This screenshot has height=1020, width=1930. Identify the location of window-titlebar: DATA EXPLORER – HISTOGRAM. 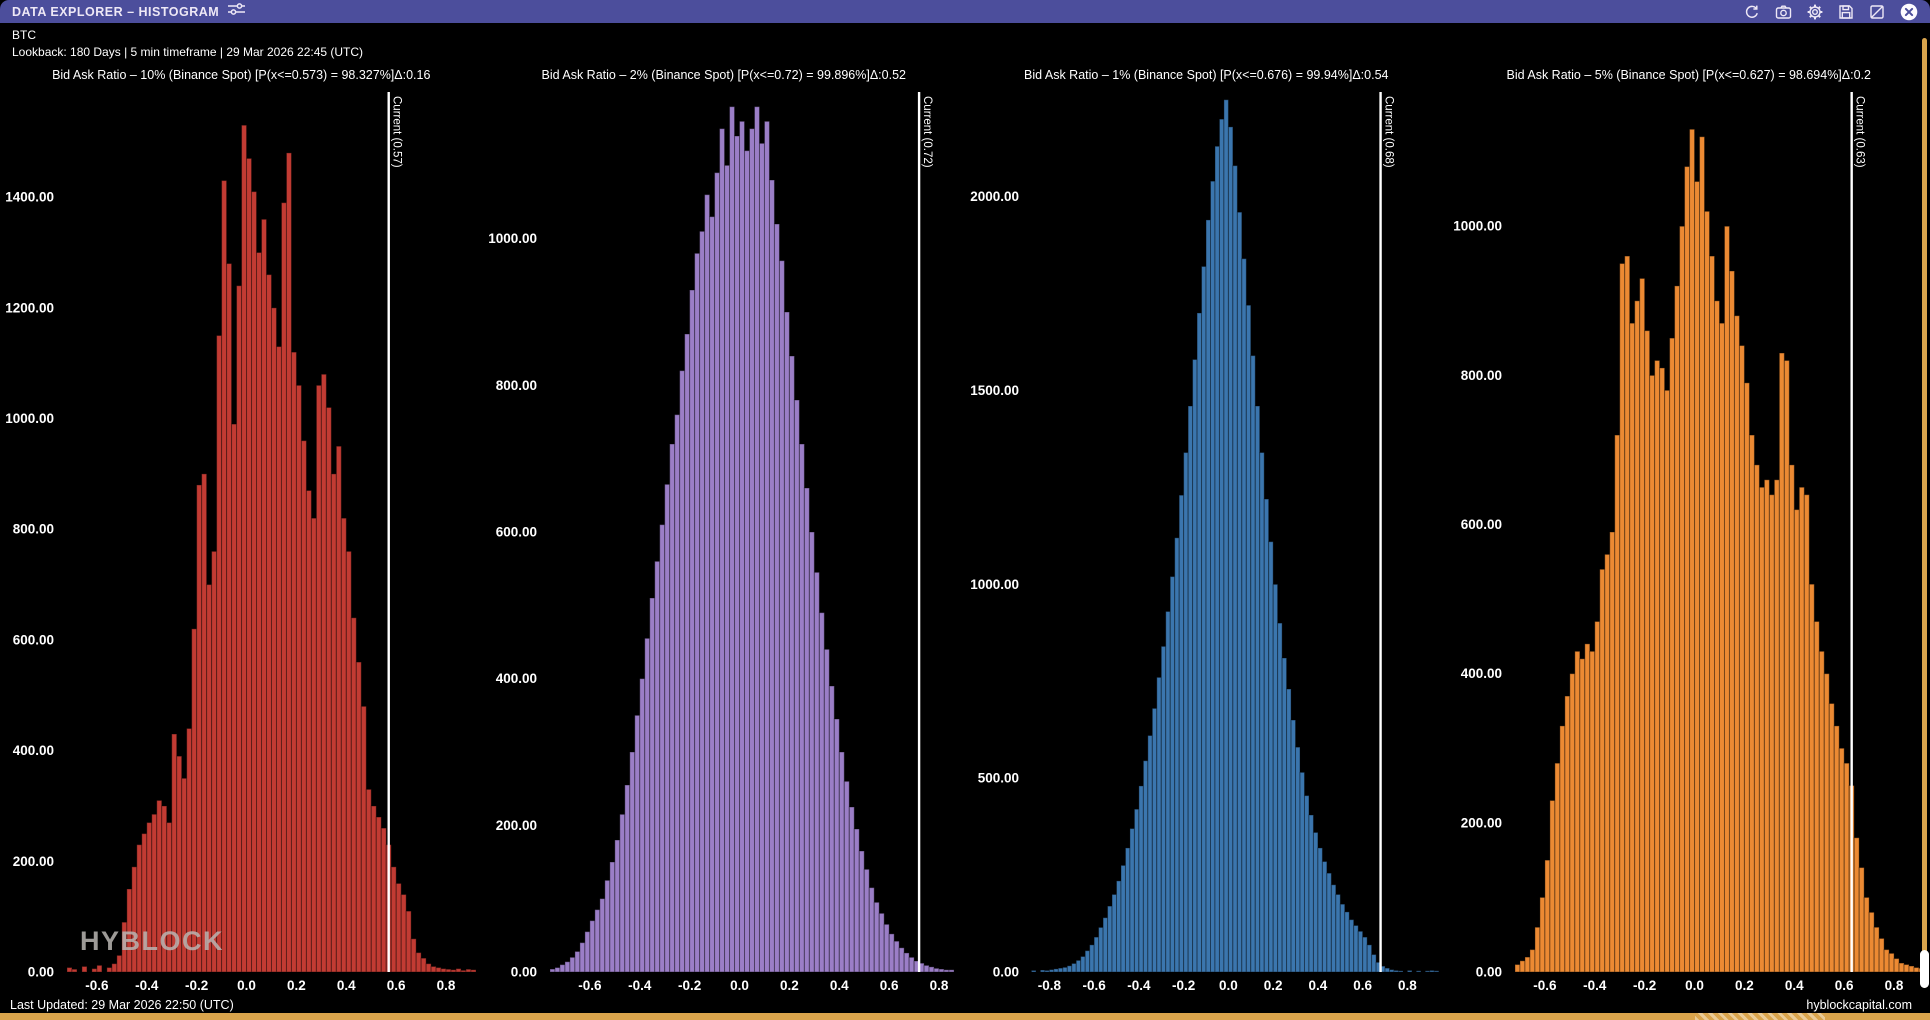
(965, 11).